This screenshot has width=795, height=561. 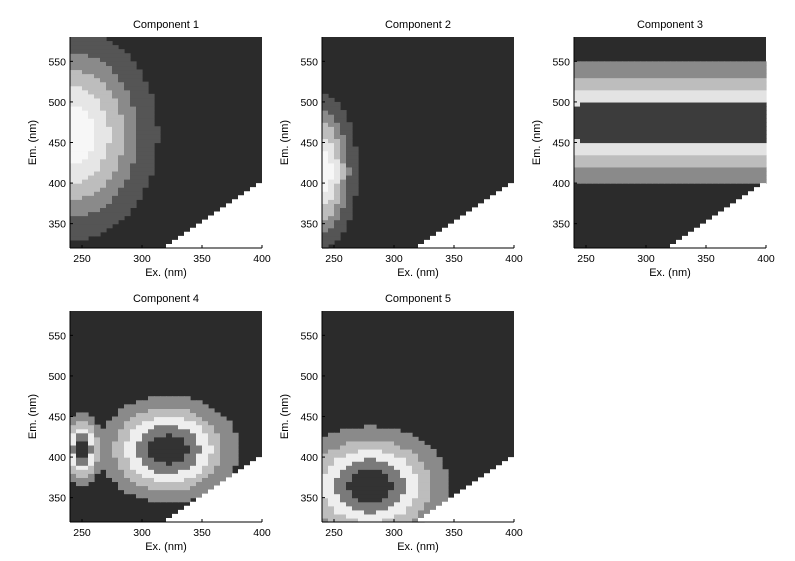 What do you see at coordinates (57, 499) in the screenshot?
I see `y-tick-label: 350` at bounding box center [57, 499].